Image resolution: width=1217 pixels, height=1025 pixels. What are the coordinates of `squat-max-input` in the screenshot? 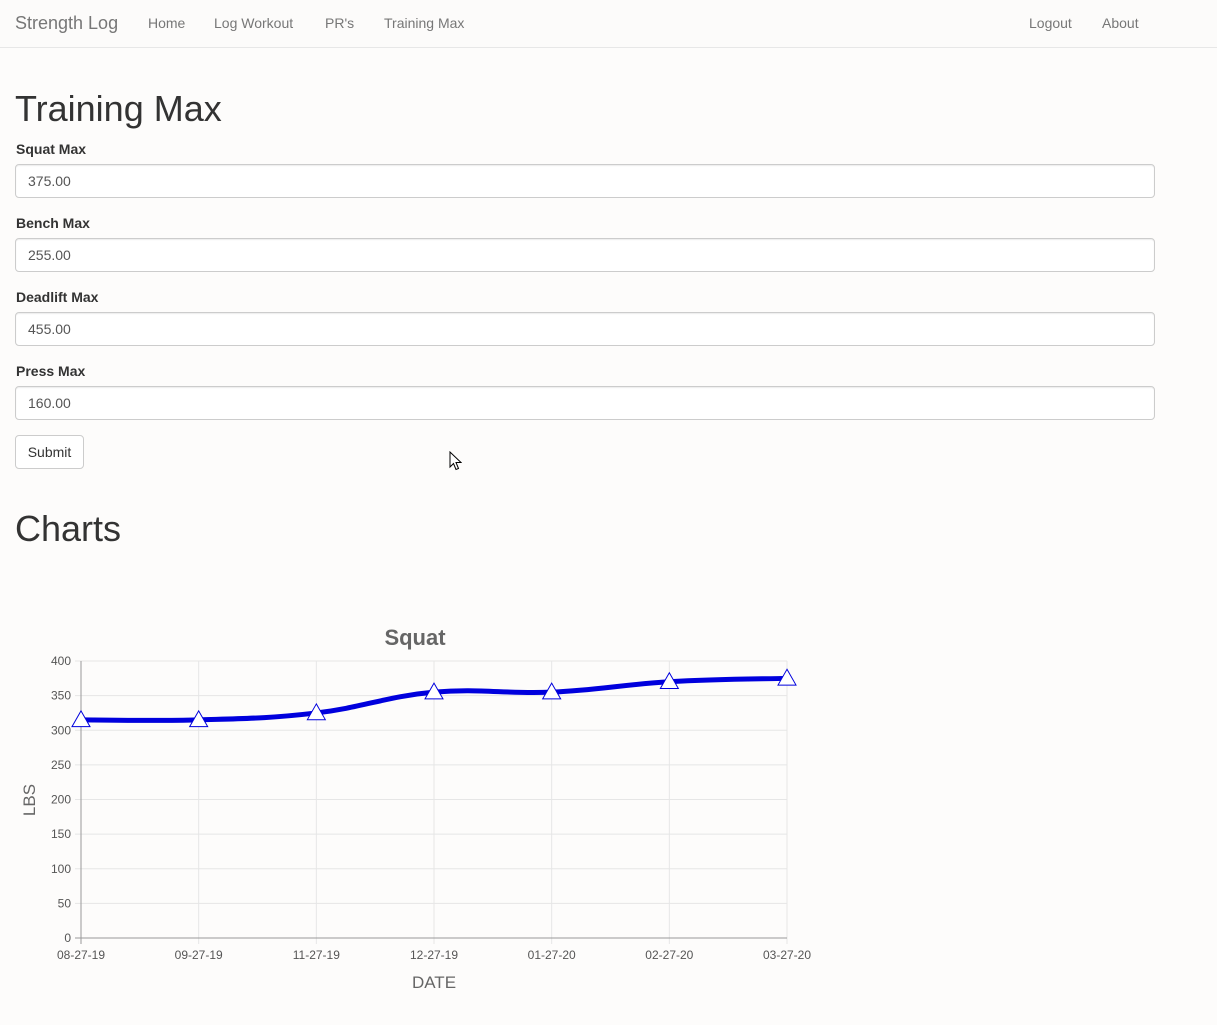 It's located at (585, 181).